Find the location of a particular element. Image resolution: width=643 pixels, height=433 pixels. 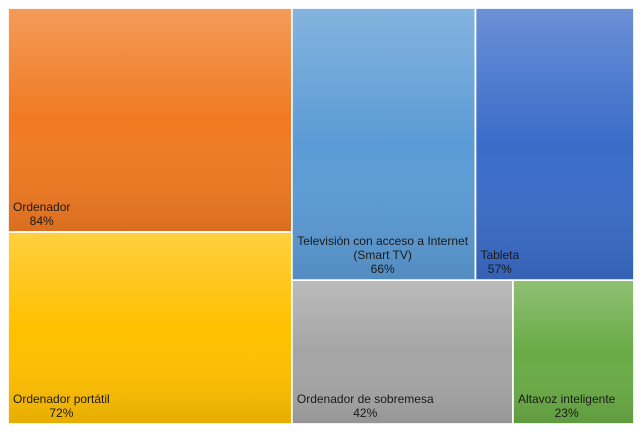

tile-name: Ordenador de sobremesa is located at coordinates (365, 398).